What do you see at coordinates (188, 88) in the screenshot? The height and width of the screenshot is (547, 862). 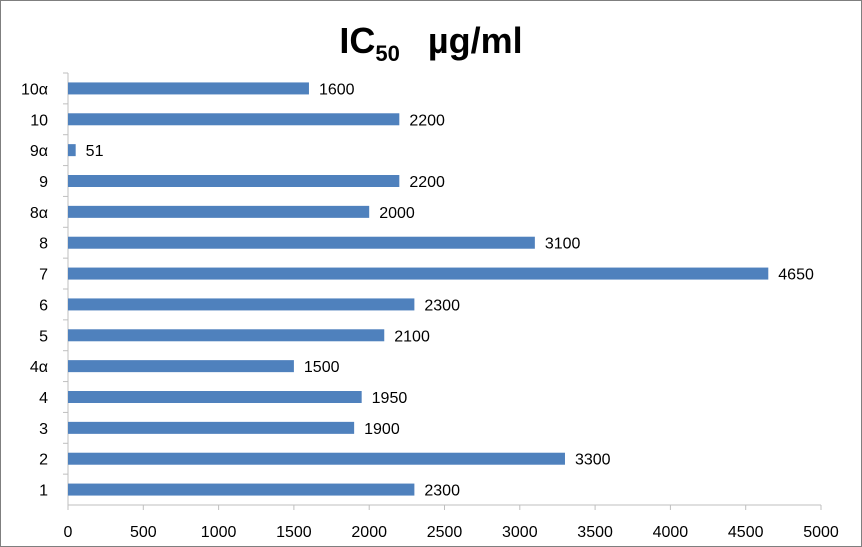 I see `bar-10α` at bounding box center [188, 88].